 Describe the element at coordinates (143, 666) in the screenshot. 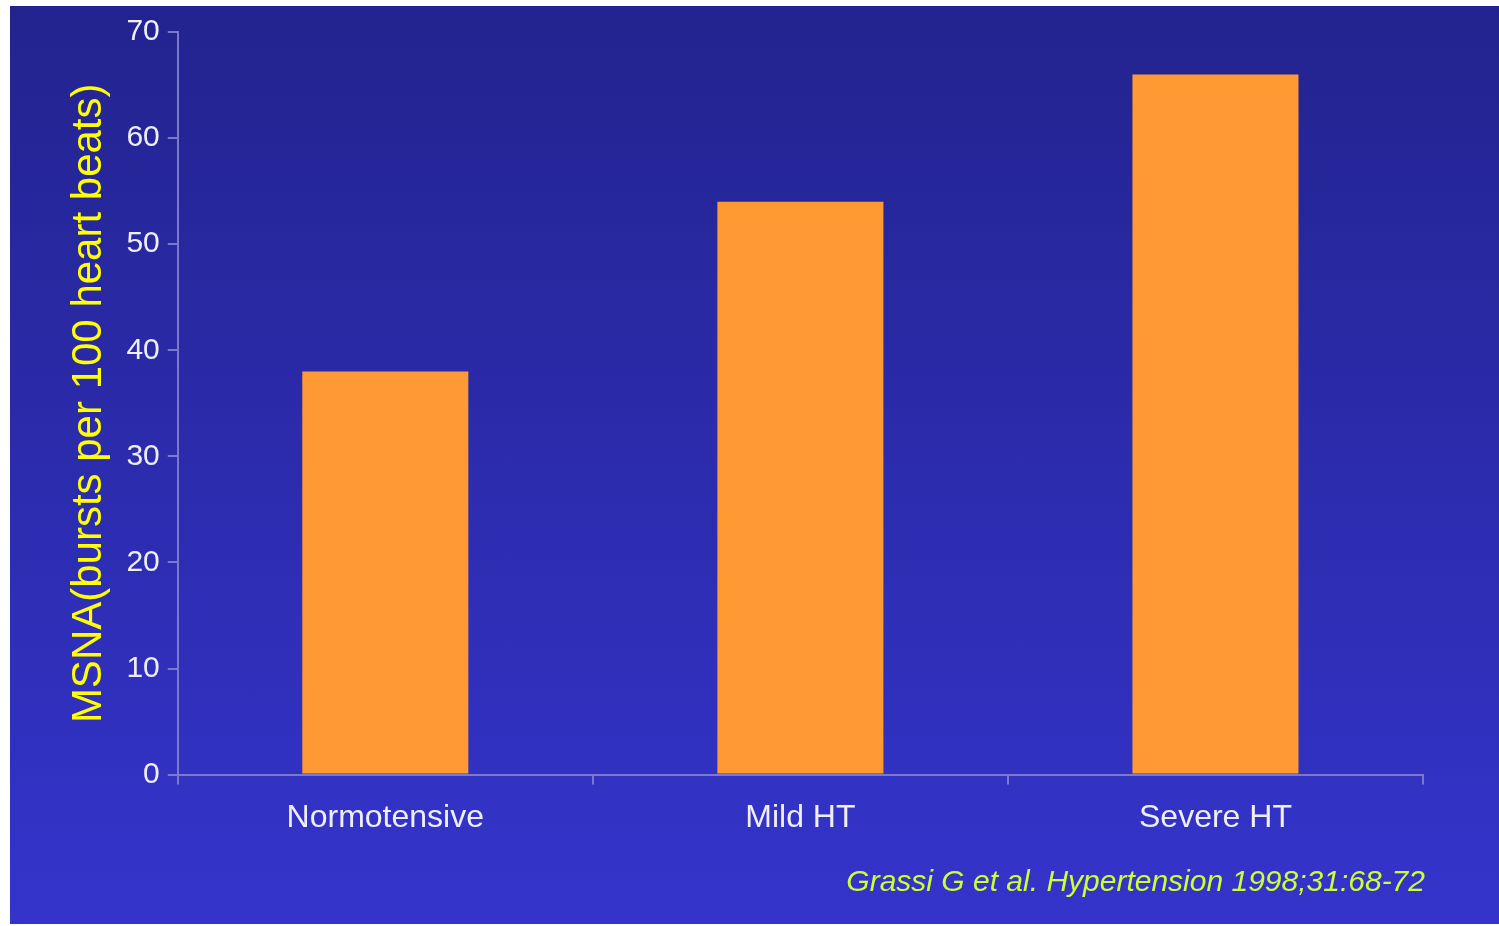

I see `y-tick-label: 10` at that location.